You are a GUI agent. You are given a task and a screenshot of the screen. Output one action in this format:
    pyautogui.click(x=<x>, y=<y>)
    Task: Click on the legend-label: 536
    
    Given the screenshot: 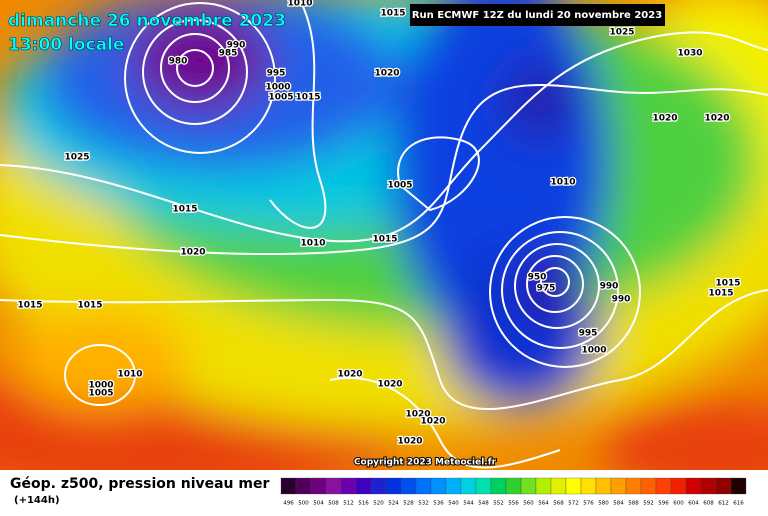 What is the action you would take?
    pyautogui.click(x=438, y=504)
    